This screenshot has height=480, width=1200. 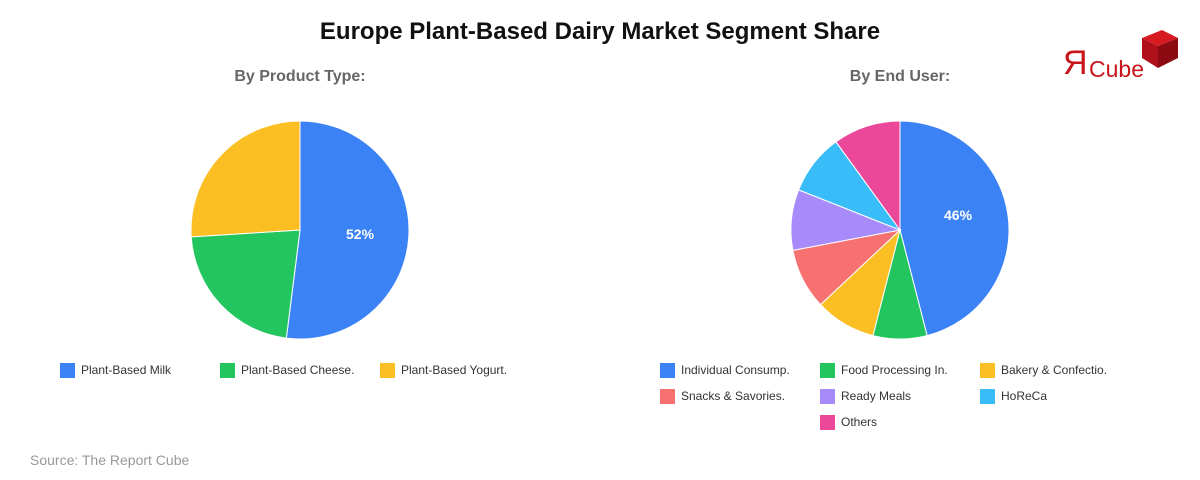 I want to click on legend-label: Individual Consump., so click(x=735, y=370).